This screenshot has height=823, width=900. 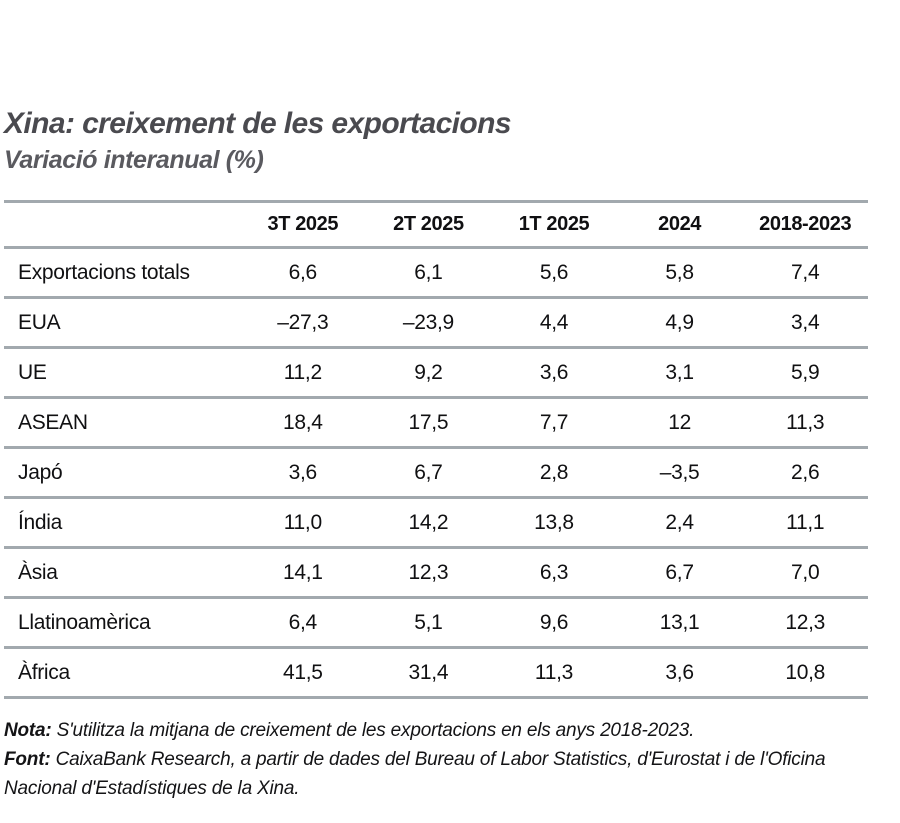 I want to click on value-cell: 7,0, so click(x=805, y=573).